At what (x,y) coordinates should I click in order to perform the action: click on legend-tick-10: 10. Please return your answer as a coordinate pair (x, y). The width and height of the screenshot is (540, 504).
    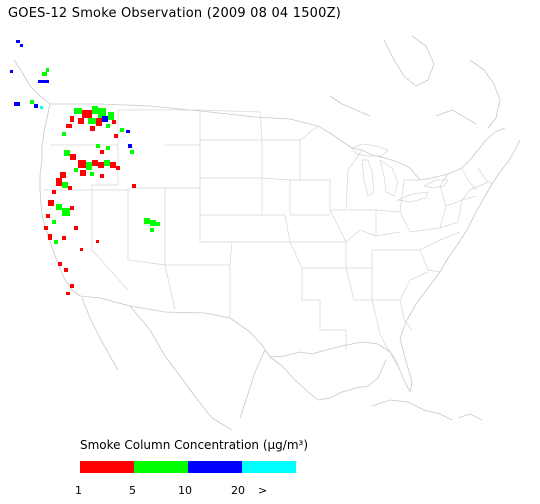
    Looking at the image, I should click on (185, 490).